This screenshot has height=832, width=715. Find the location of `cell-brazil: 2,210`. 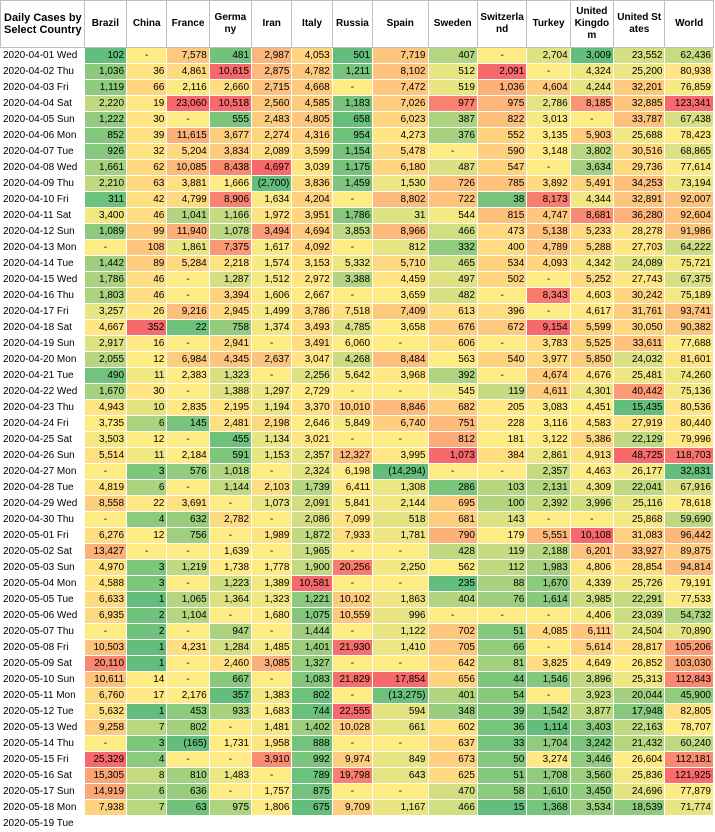

cell-brazil: 2,210 is located at coordinates (105, 183).